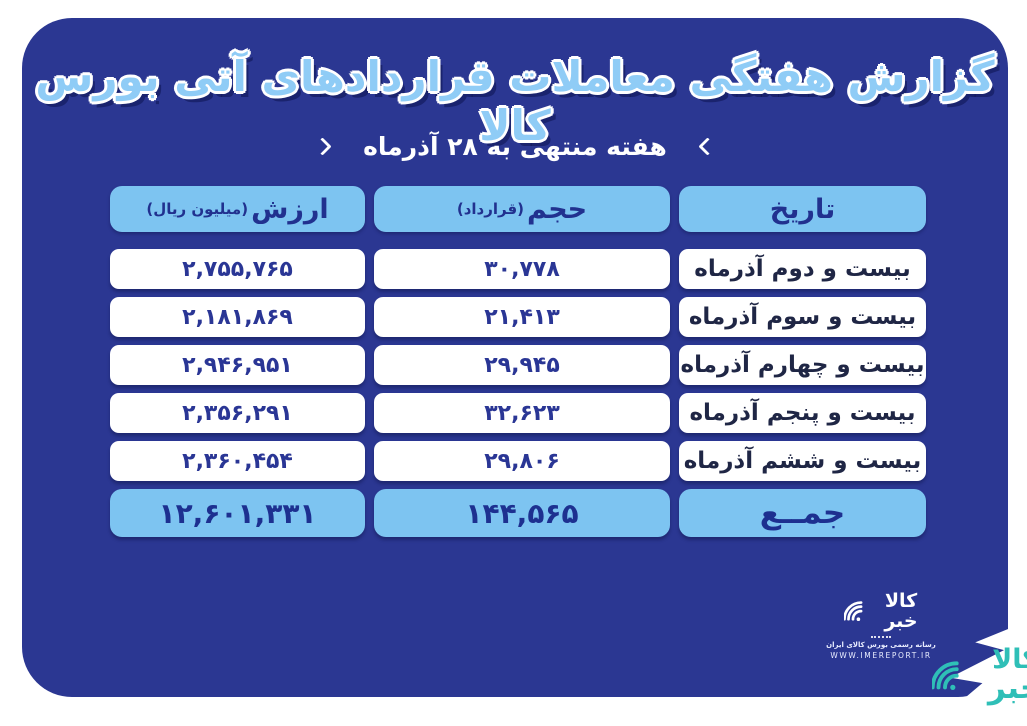 Image resolution: width=1027 pixels, height=726 pixels. I want to click on volume-cell: ۳۲,۶۲۳, so click(522, 413).